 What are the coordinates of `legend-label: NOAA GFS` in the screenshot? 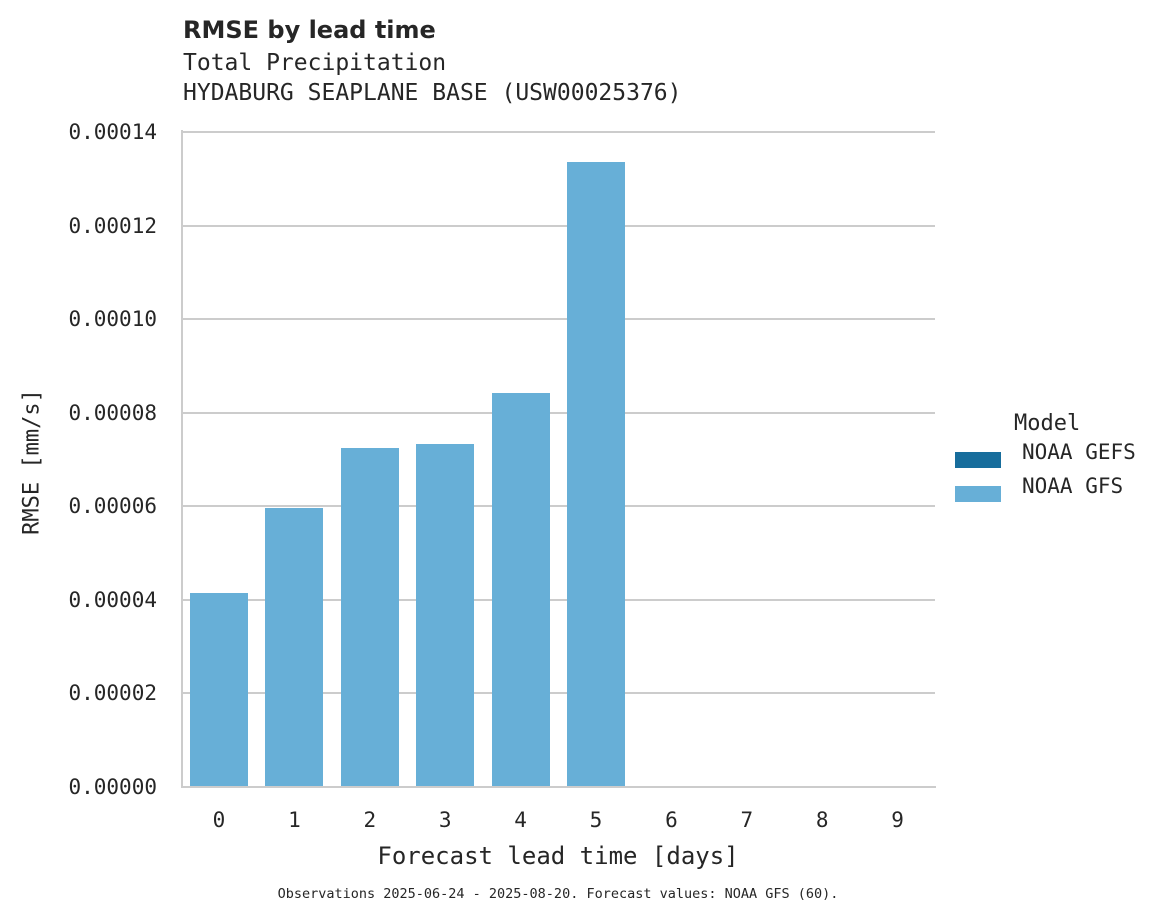 It's located at (1073, 486).